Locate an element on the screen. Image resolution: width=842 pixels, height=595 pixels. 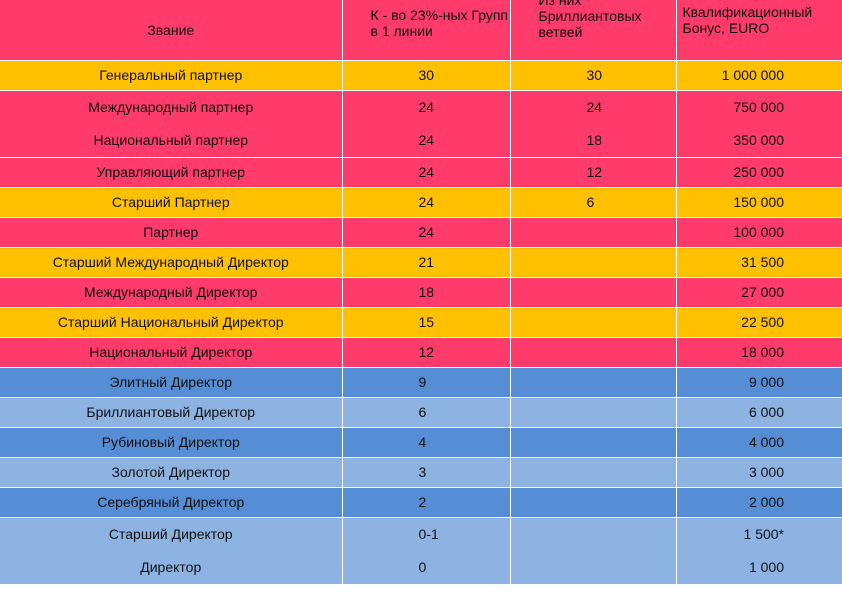
rank-cell: Старший Партнер is located at coordinates (171, 202).